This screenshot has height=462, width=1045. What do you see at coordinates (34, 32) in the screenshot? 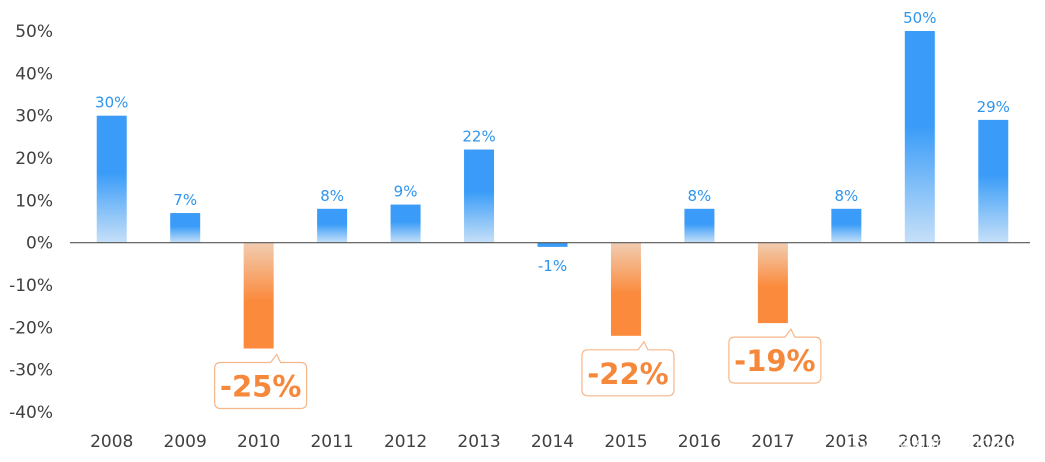
I see `y-tick-label: 50%` at bounding box center [34, 32].